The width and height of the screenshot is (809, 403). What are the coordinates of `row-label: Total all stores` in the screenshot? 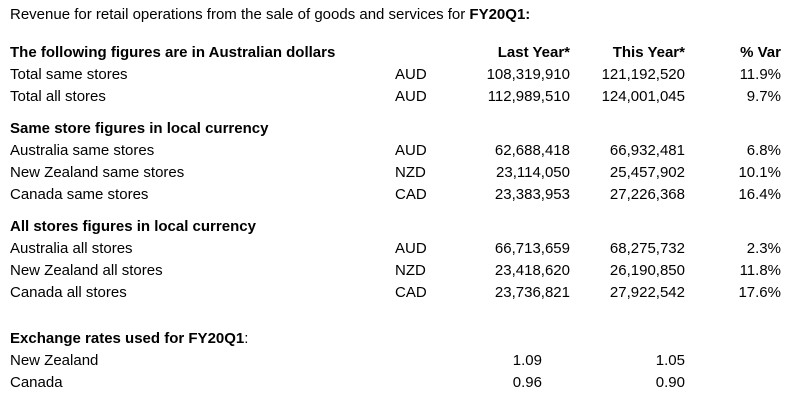 It's located at (58, 96).